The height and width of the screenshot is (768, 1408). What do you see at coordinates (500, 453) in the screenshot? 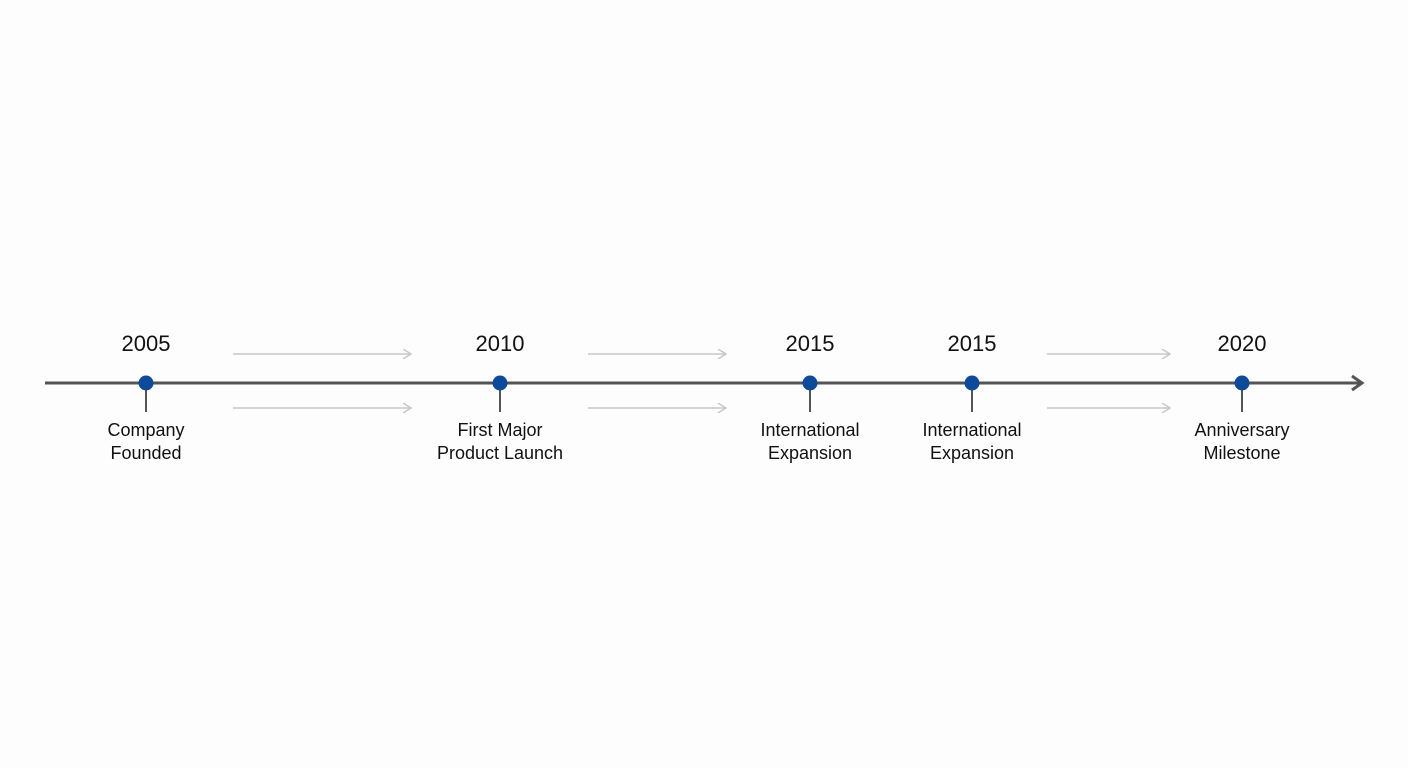
I see `event-label: Product Launch` at bounding box center [500, 453].